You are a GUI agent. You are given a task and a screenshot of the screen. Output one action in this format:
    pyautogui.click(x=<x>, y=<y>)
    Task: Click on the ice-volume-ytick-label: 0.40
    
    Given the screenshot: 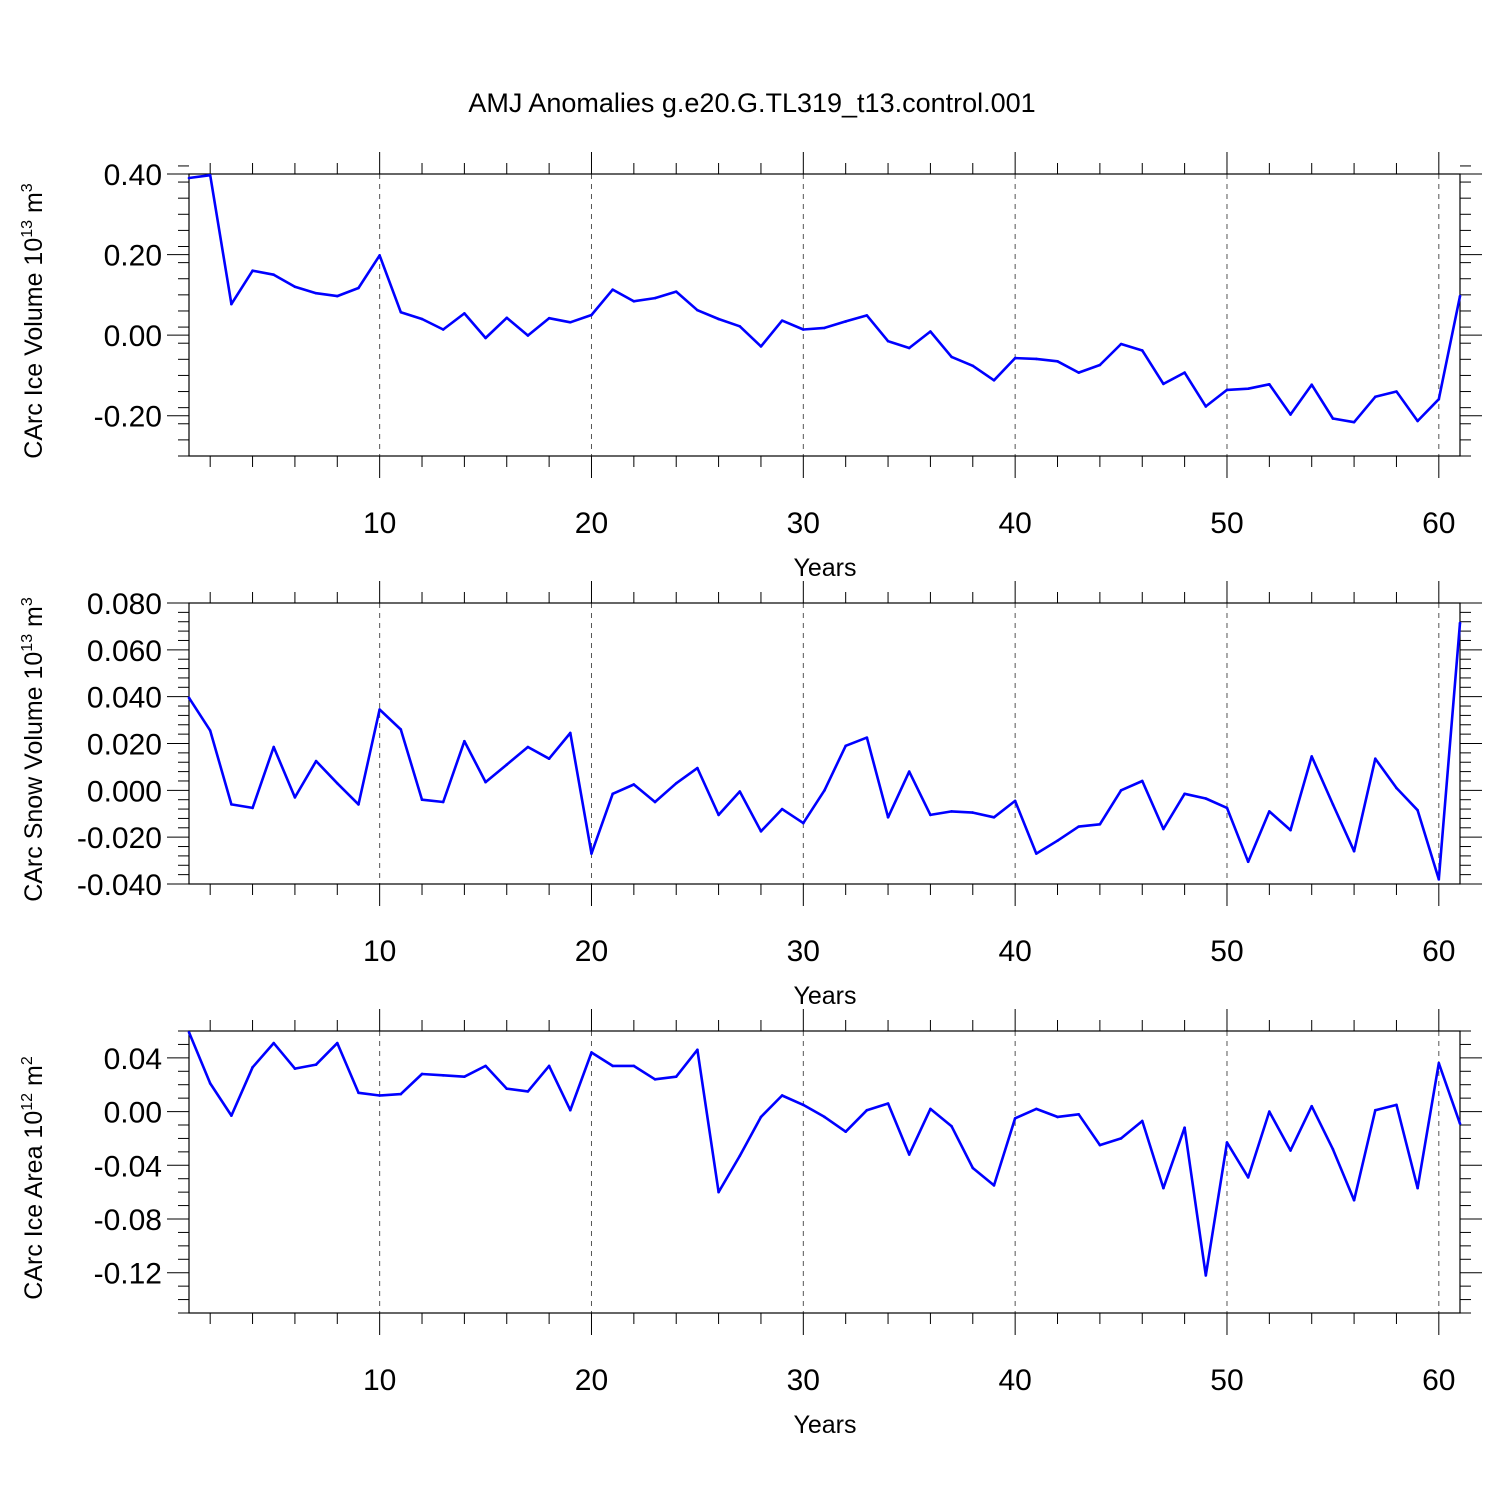 What is the action you would take?
    pyautogui.click(x=133, y=175)
    